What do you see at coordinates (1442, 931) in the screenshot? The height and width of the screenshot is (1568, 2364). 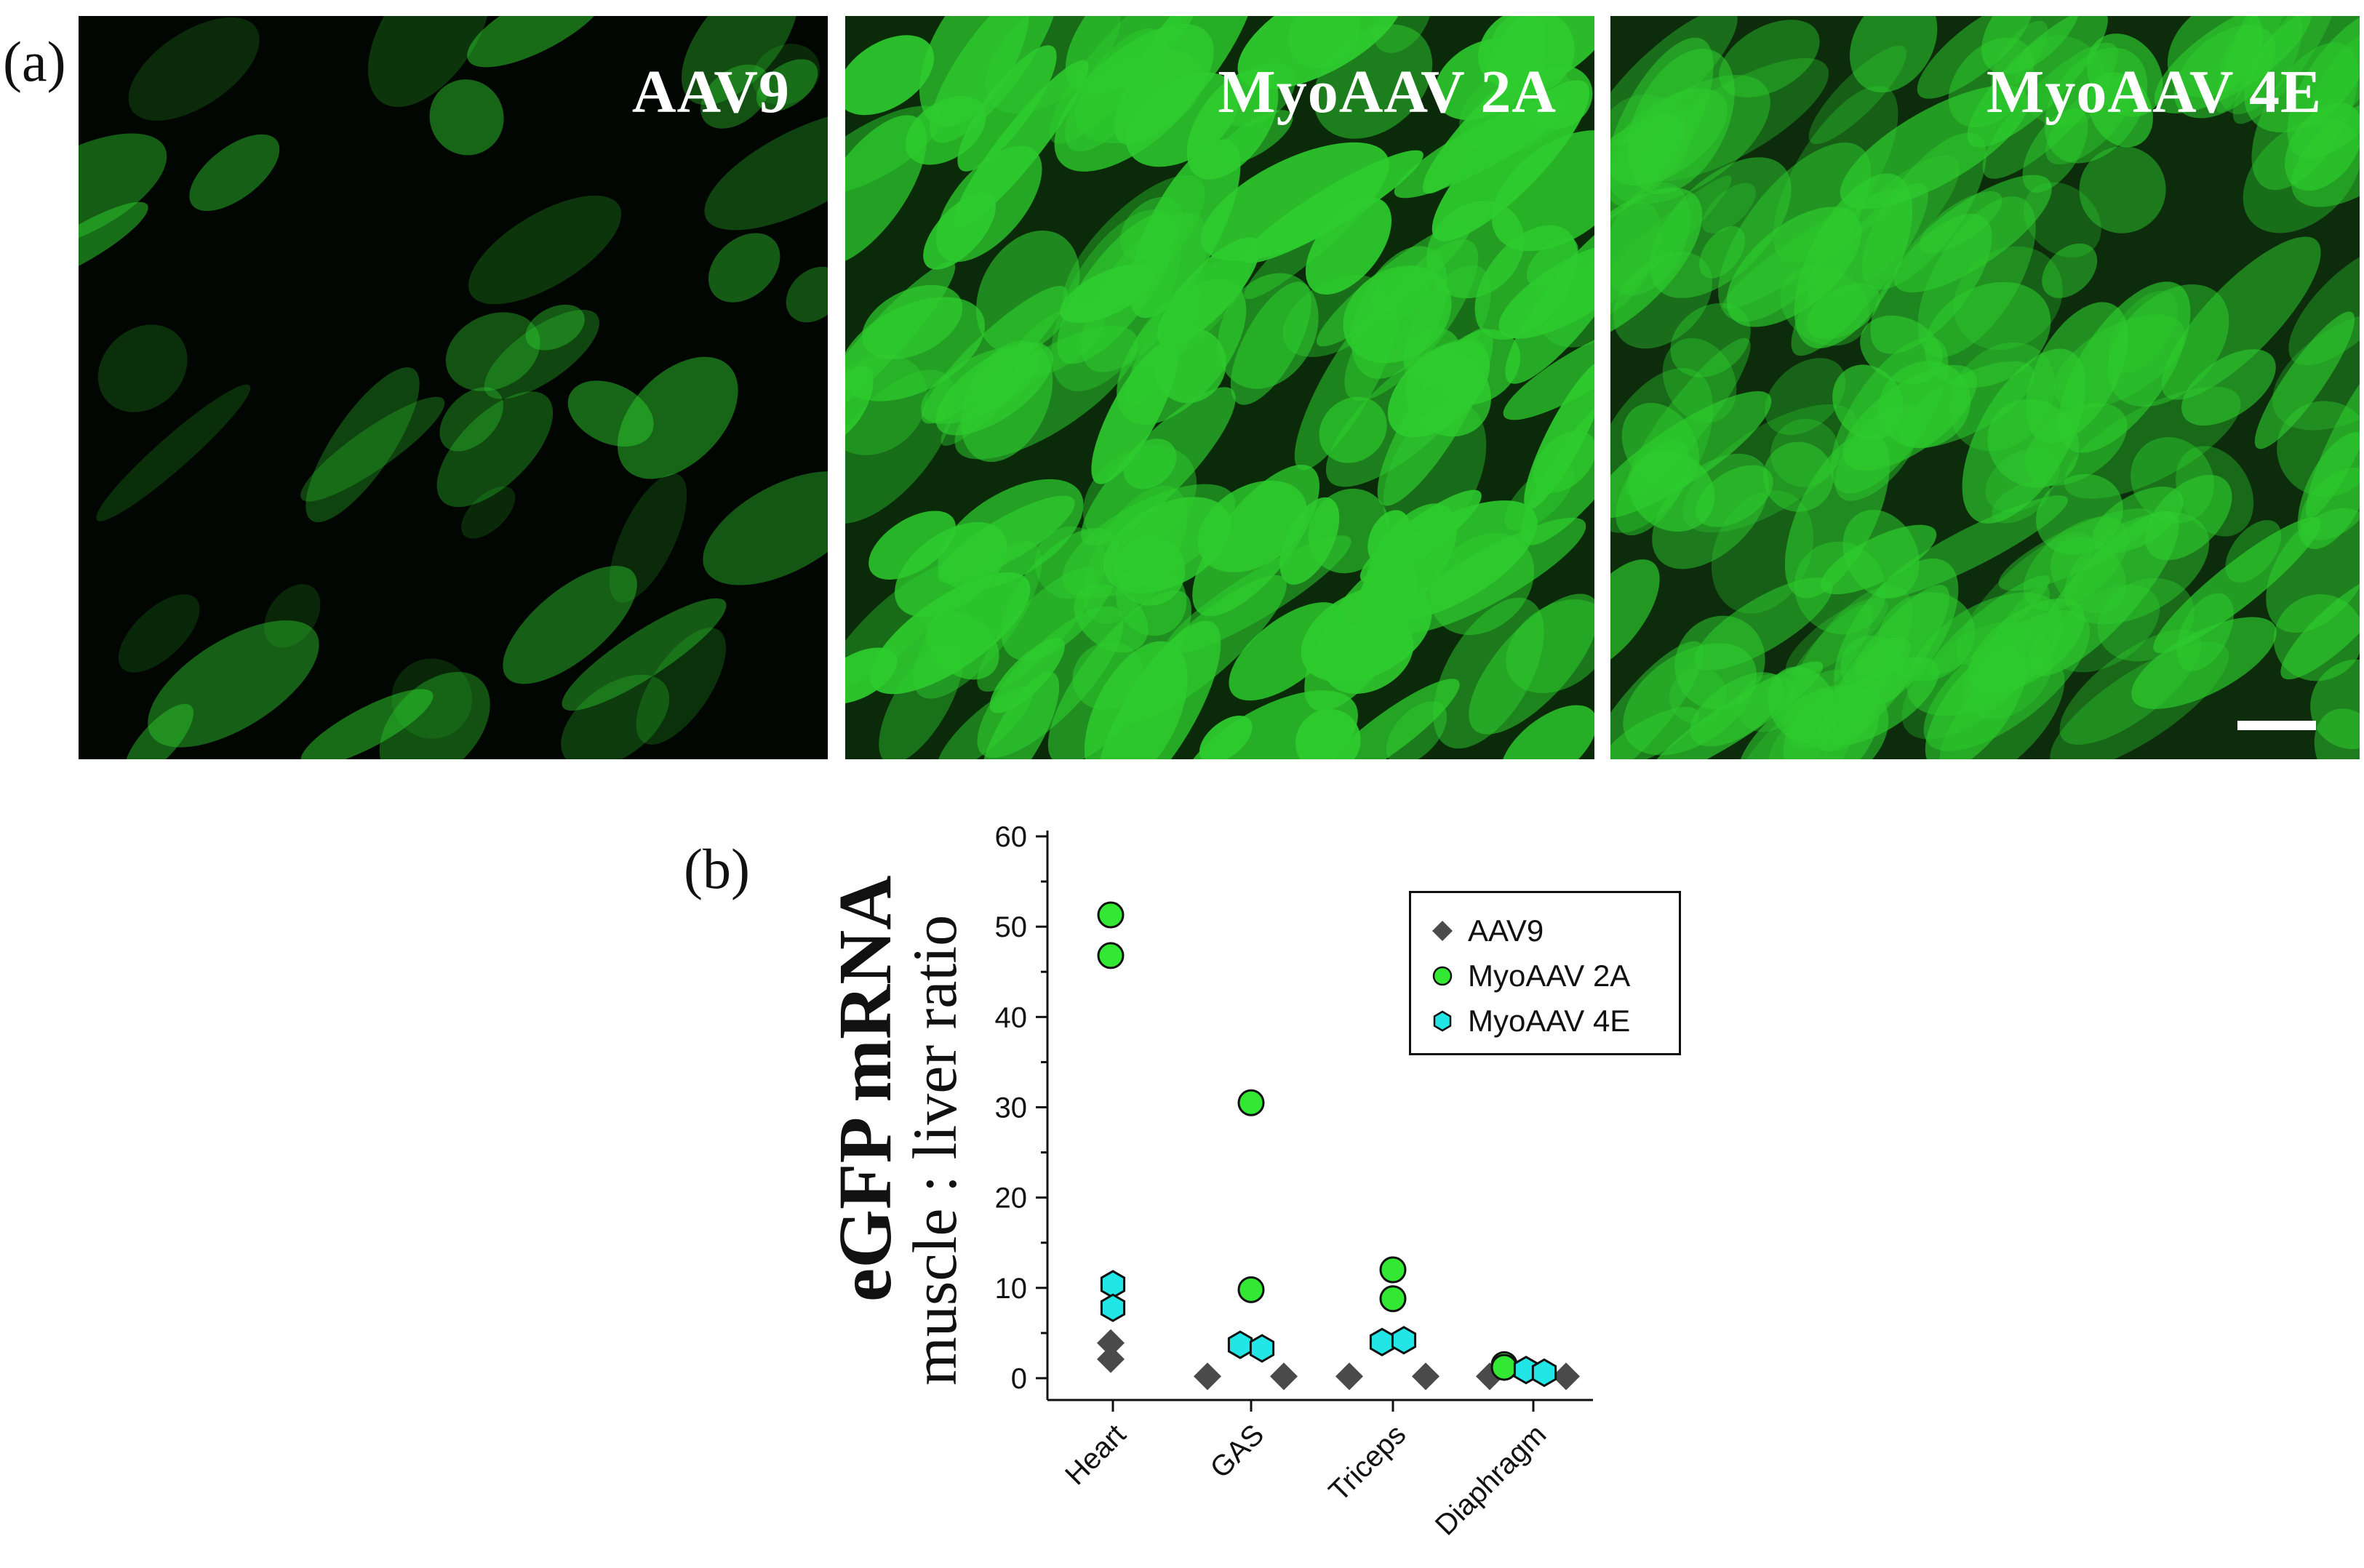 I see `diamond-marker-icon` at bounding box center [1442, 931].